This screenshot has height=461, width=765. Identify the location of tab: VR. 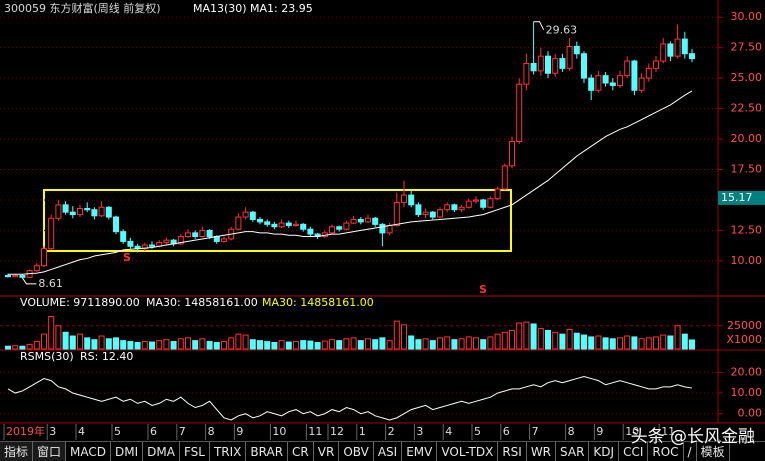
(327, 451).